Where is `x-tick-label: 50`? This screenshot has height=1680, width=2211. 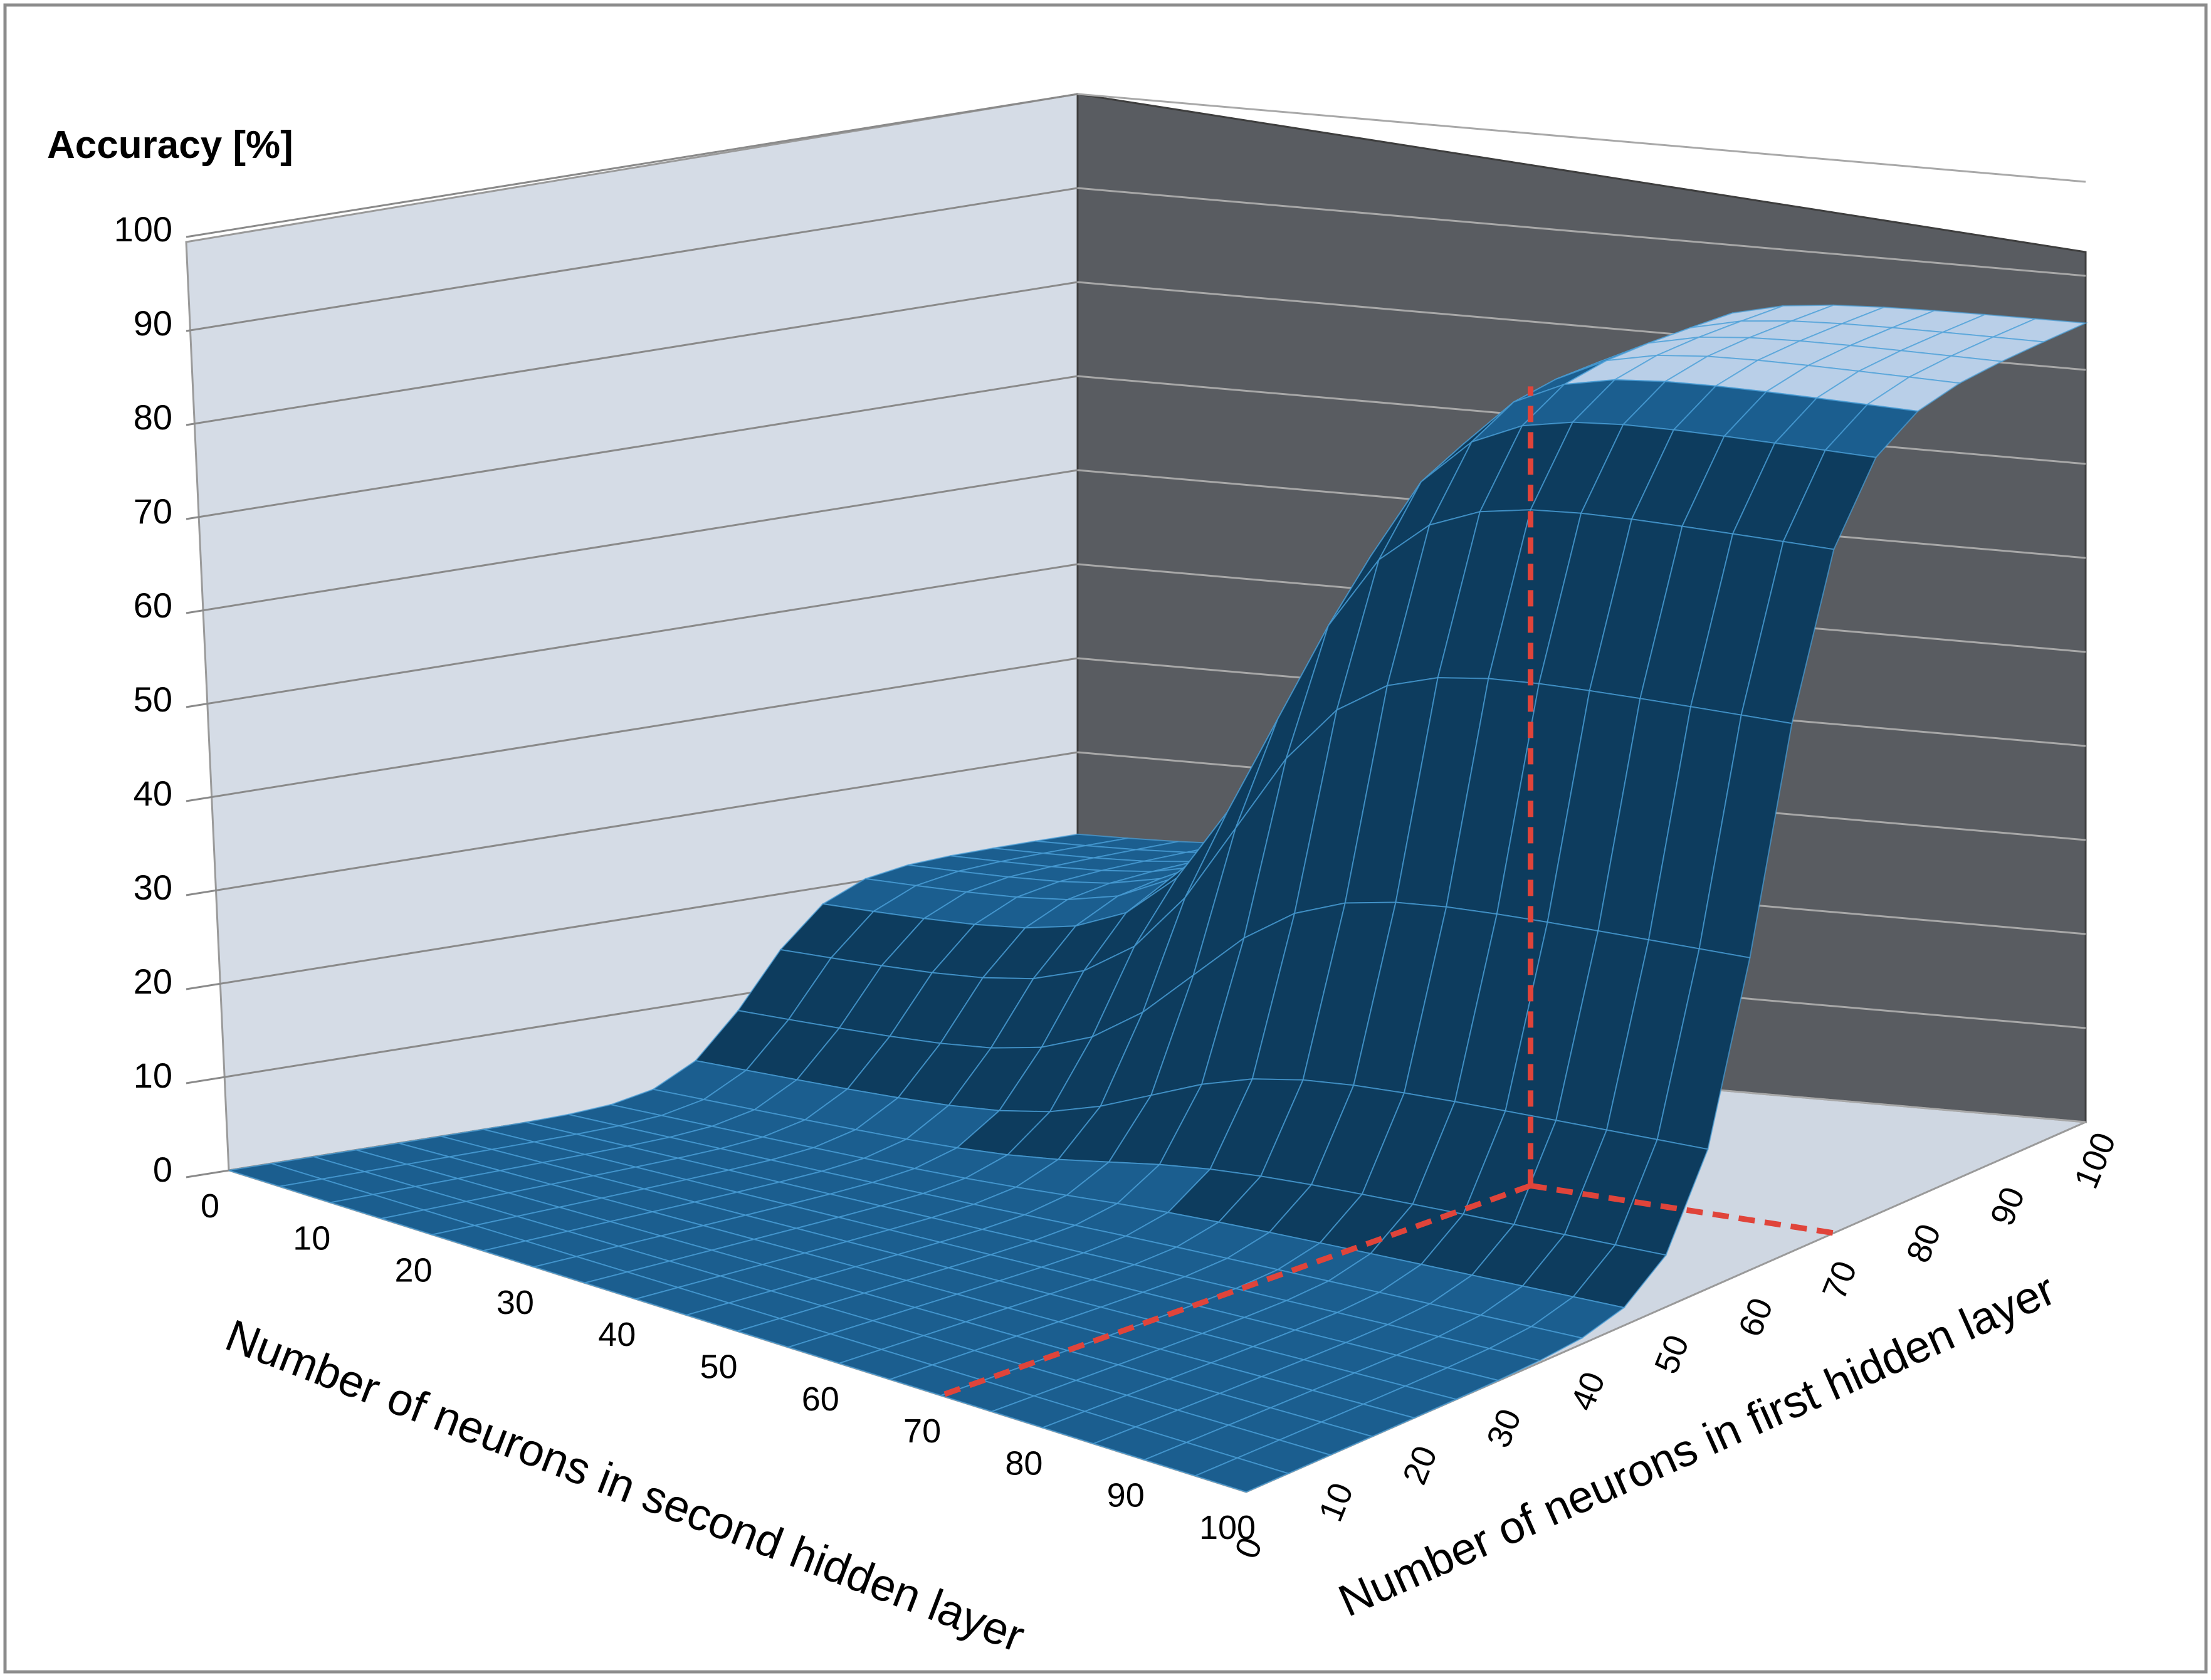 x-tick-label: 50 is located at coordinates (718, 1367).